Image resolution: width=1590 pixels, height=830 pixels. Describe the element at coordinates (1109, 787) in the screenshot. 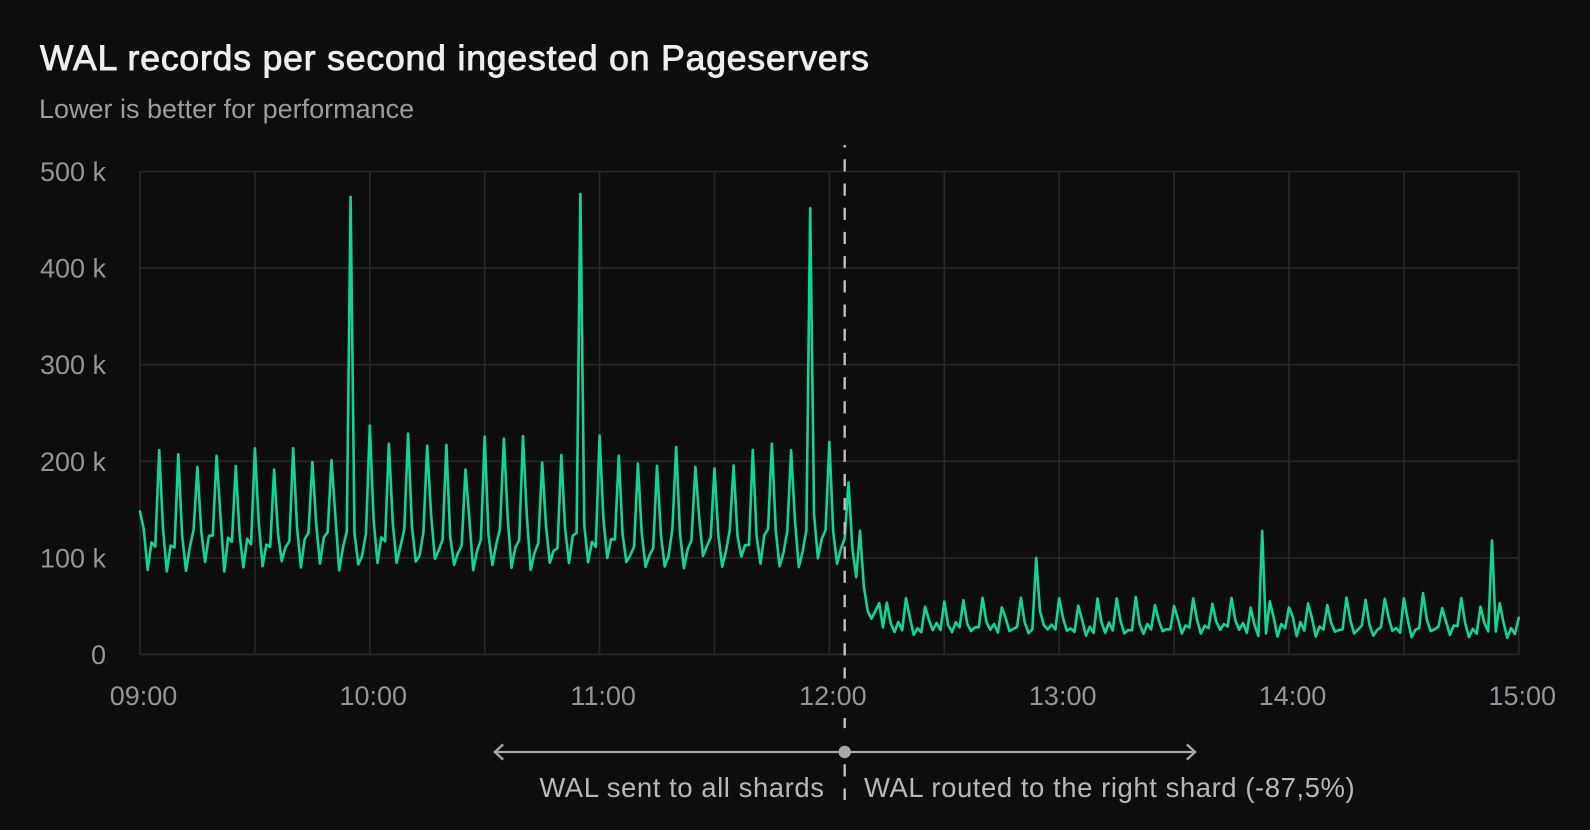

I see `svg-text:WAL routed to the right shard: WAL routed to the right shard (-87,5%)` at that location.